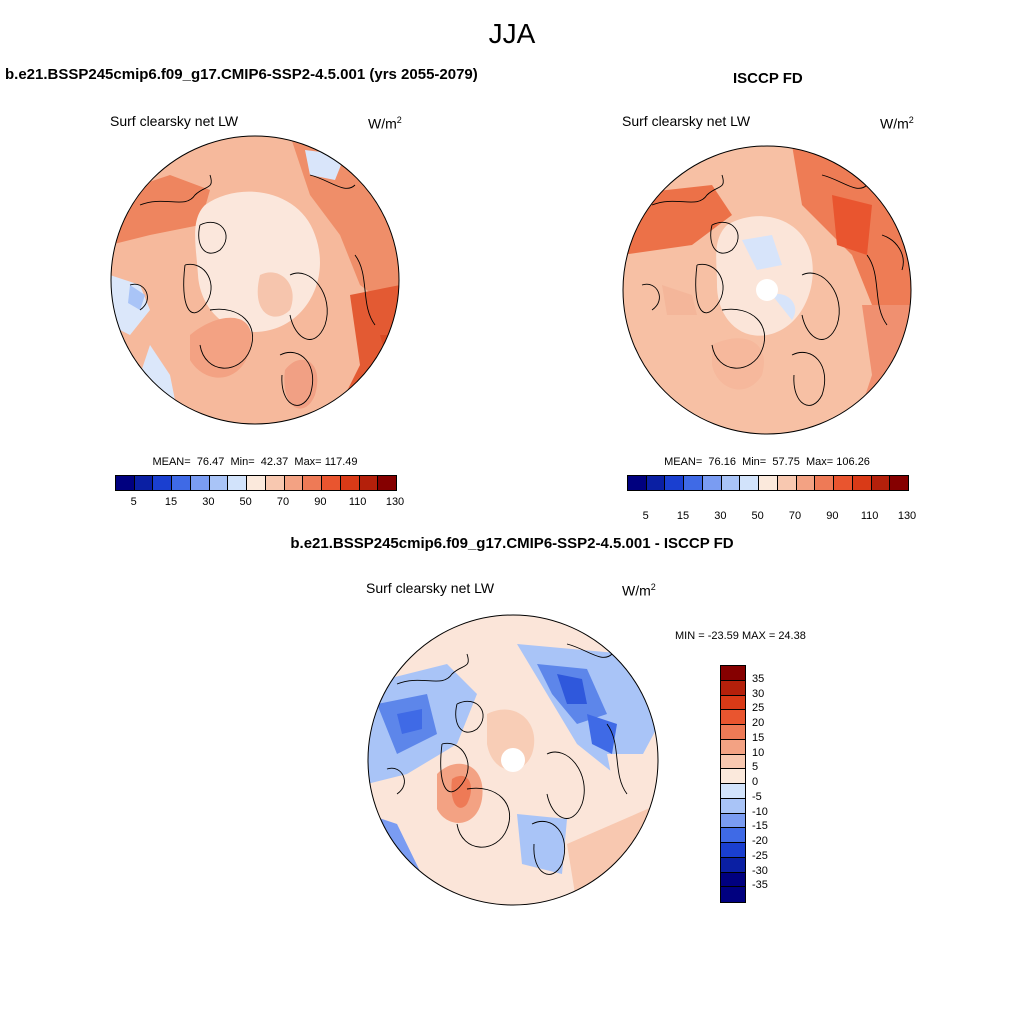 Image resolution: width=1024 pixels, height=1024 pixels. What do you see at coordinates (133, 502) in the screenshot?
I see `panel-1-colorbar-tick-label: 5` at bounding box center [133, 502].